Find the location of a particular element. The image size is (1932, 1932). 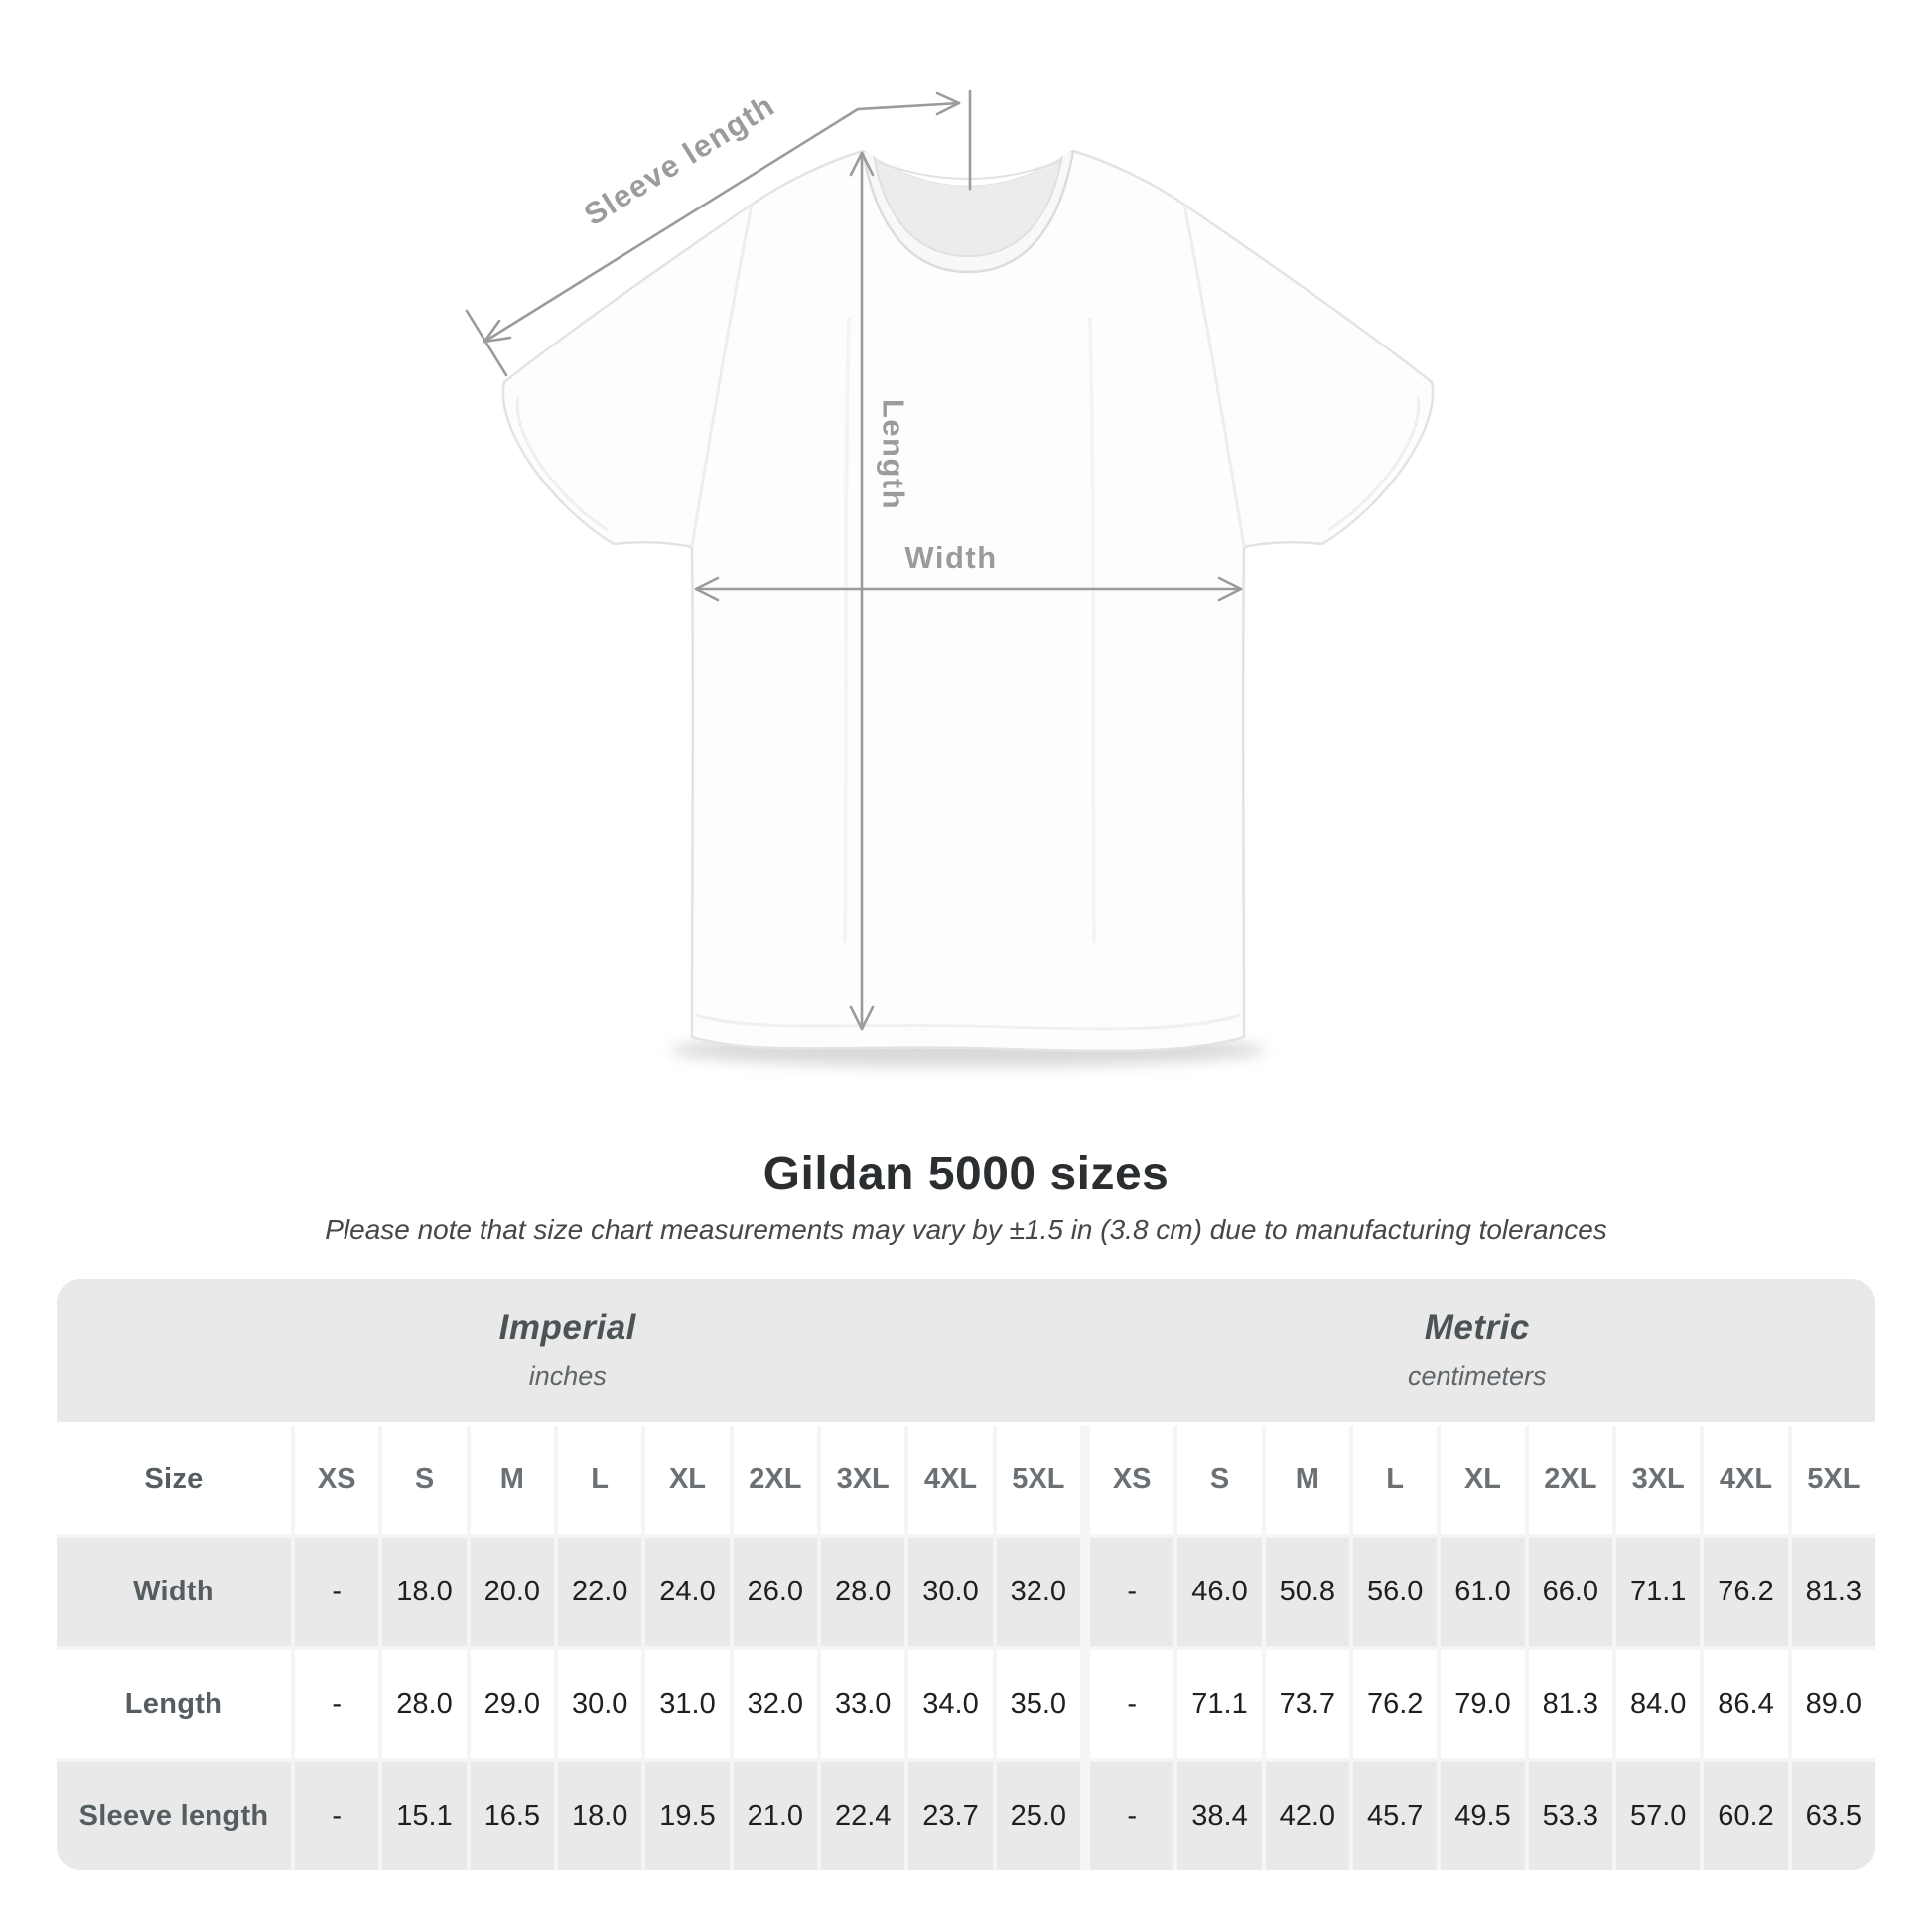

fabric-fold-right is located at coordinates (1092, 630).